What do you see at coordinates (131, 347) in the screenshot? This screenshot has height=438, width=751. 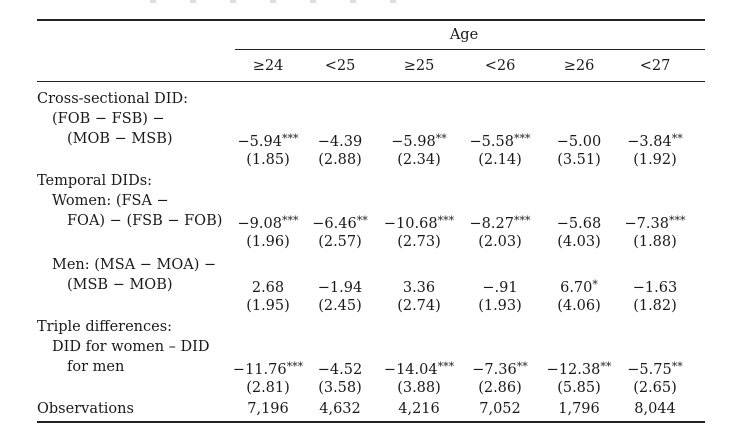 I see `triple-label-1: DID for women – DID` at bounding box center [131, 347].